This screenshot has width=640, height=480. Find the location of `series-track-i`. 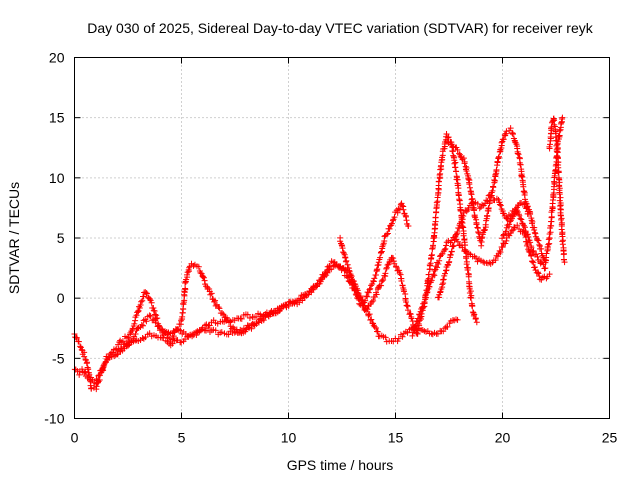

series-track-i is located at coordinates (557, 190).